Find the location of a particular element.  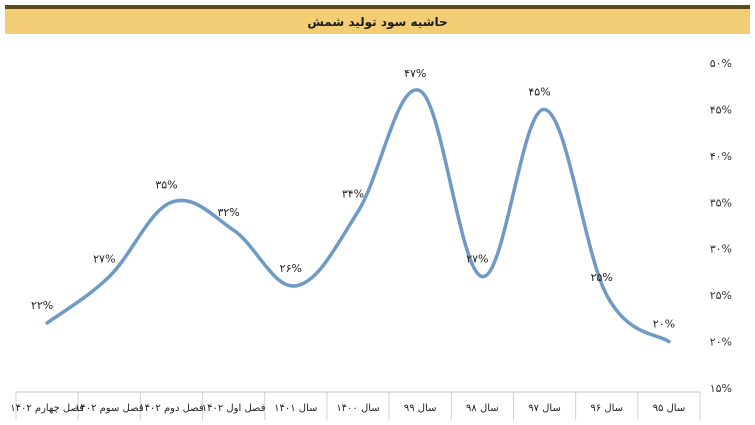

x-tick-label: سال ۹۹ is located at coordinates (420, 408).